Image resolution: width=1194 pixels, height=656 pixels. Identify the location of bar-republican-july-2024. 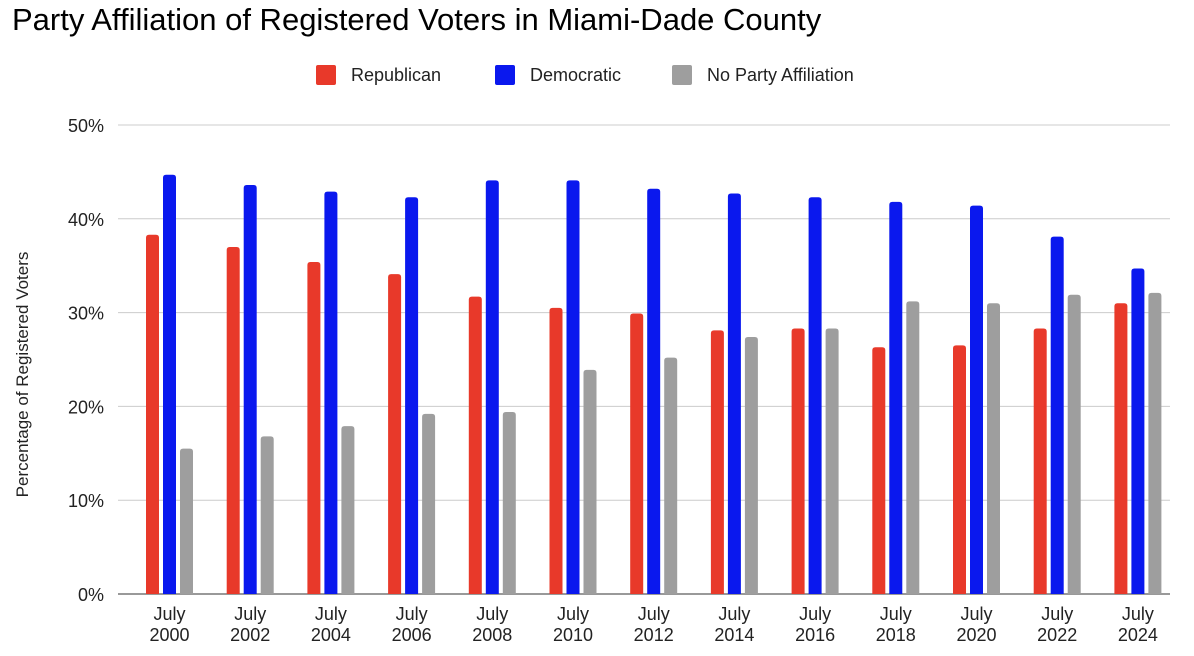
(1121, 448).